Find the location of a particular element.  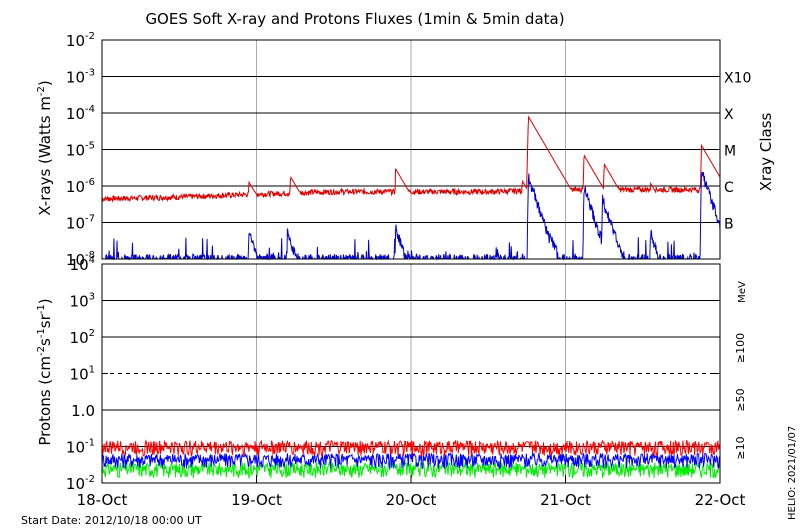

xray-class-label: Xray Class is located at coordinates (766, 151).